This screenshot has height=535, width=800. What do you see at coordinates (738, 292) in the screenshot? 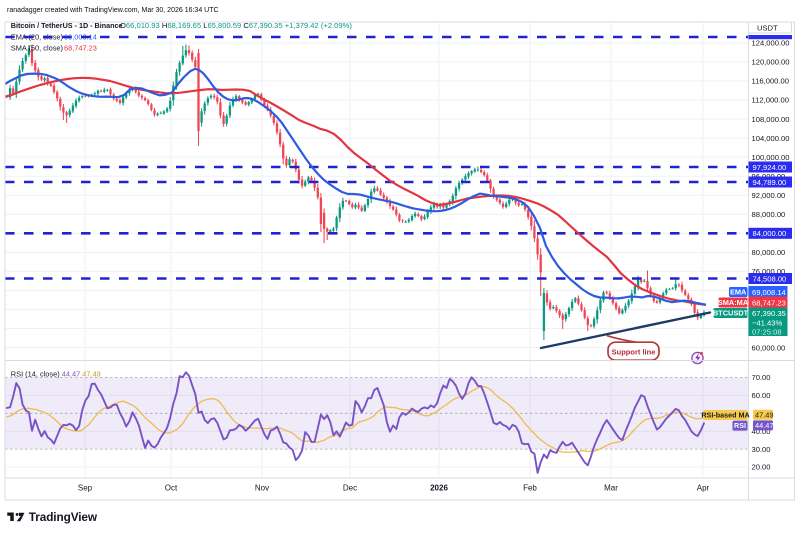
I see `svg-text: EMA` at bounding box center [738, 292].